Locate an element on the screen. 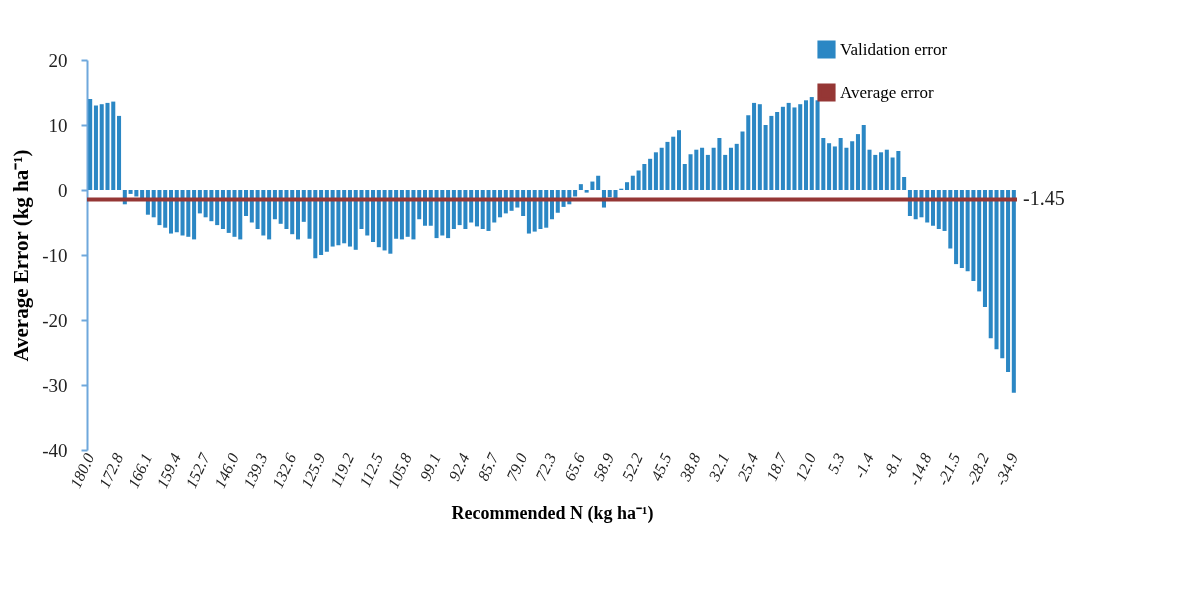 The width and height of the screenshot is (1200, 597). x-tick-label: 45.5 is located at coordinates (661, 467).